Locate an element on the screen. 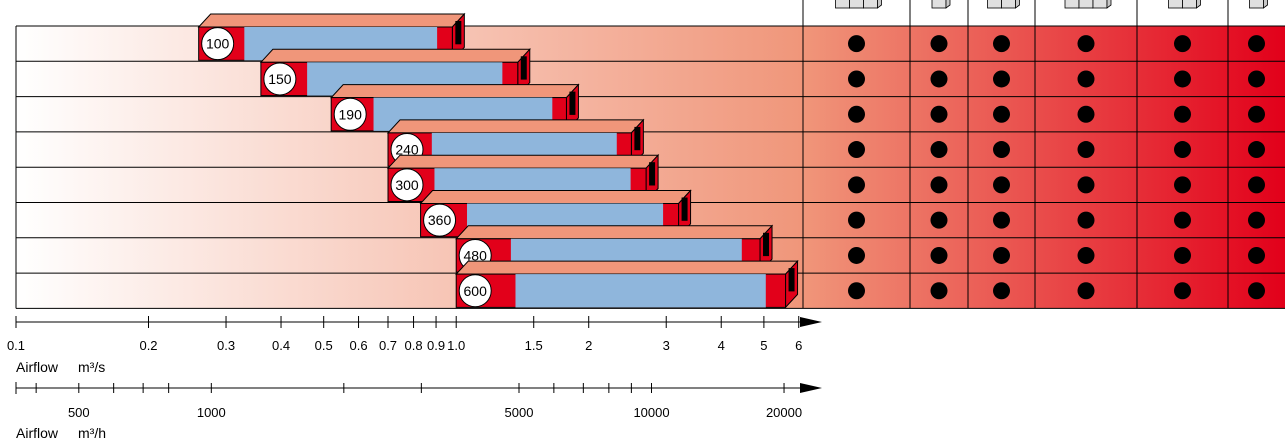 The width and height of the screenshot is (1285, 444). axis-m3h-unit: m³/h is located at coordinates (92, 433).